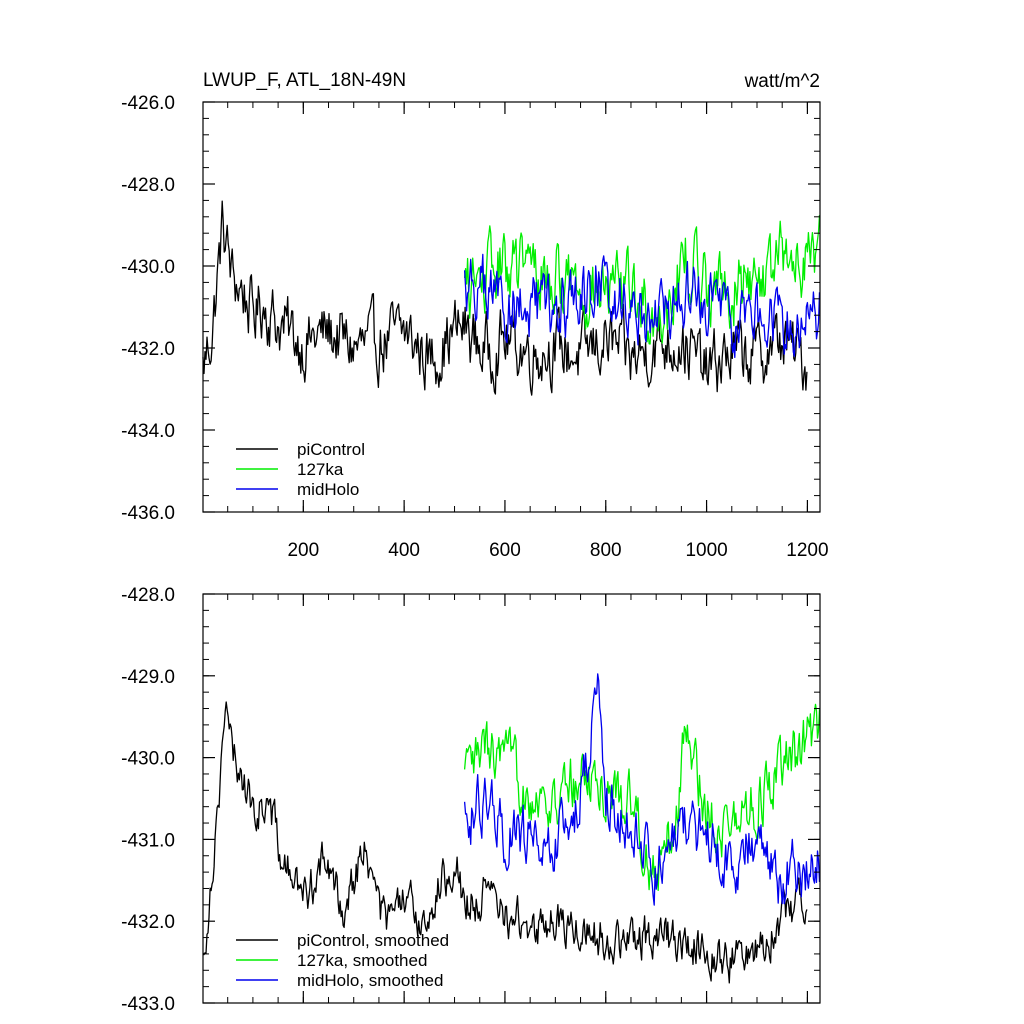 This screenshot has height=1024, width=1024. Describe the element at coordinates (505, 550) in the screenshot. I see `top-xtick-label: 600` at that location.